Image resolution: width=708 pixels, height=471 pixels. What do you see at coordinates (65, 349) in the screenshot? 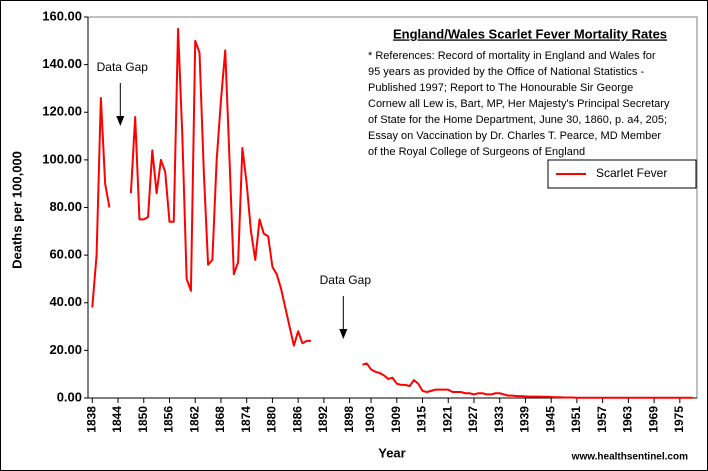
I see `y-tick-label: 20.00` at bounding box center [65, 349].